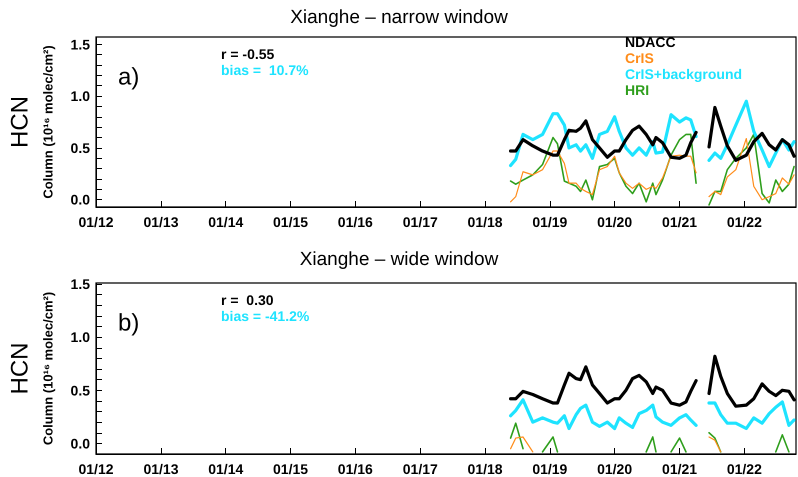  Describe the element at coordinates (247, 300) in the screenshot. I see `annotation: r = 0.30` at that location.